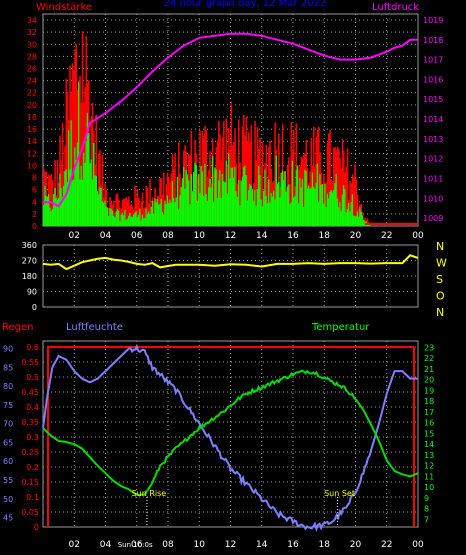  I want to click on pressure-y-tick-label: 1012, so click(433, 159).